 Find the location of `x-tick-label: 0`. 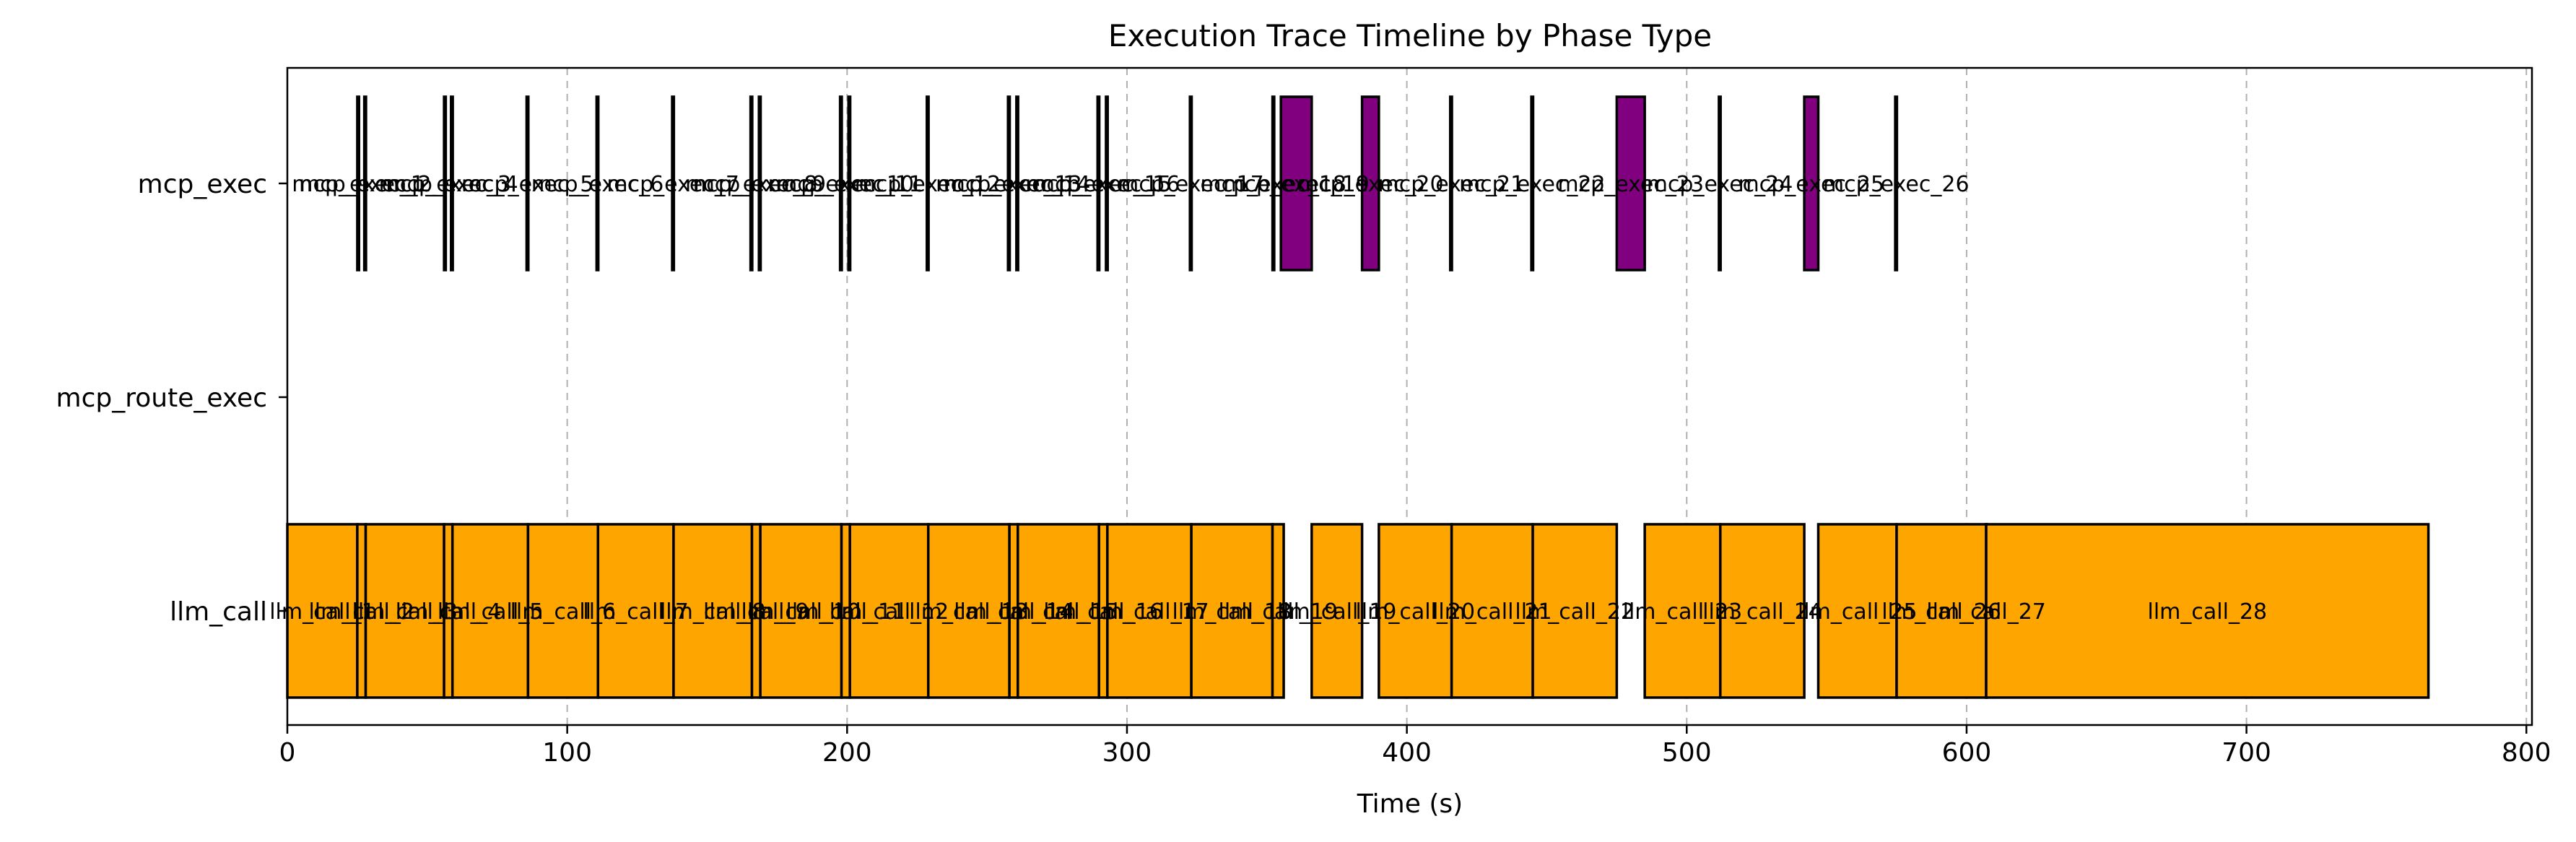

x-tick-label: 0 is located at coordinates (287, 753).